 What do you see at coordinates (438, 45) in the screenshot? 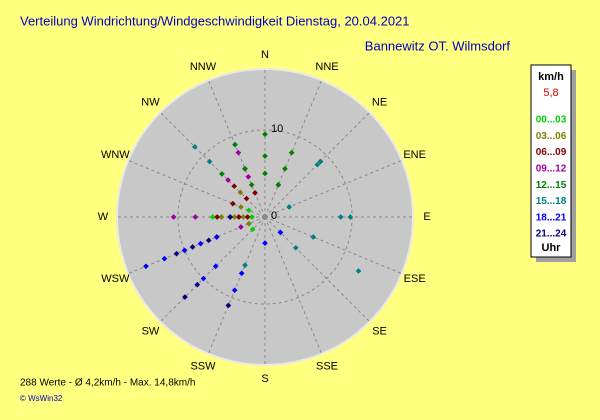
I see `chart-subtitle: Bannewitz OT. Wilmsdorf` at bounding box center [438, 45].